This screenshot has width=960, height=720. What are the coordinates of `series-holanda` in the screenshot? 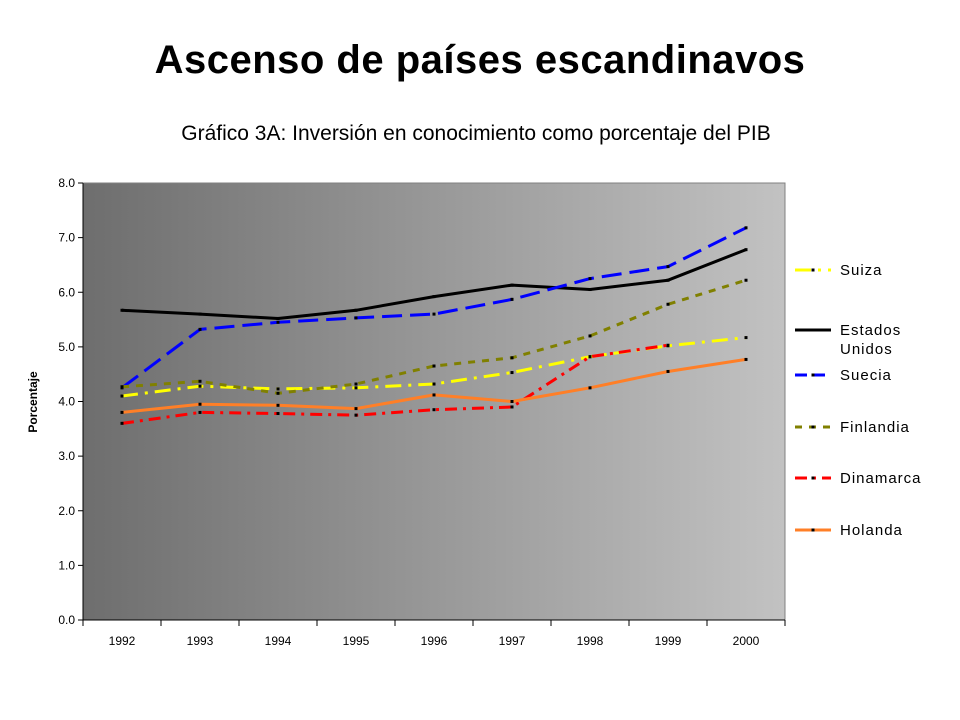 It's located at (434, 385).